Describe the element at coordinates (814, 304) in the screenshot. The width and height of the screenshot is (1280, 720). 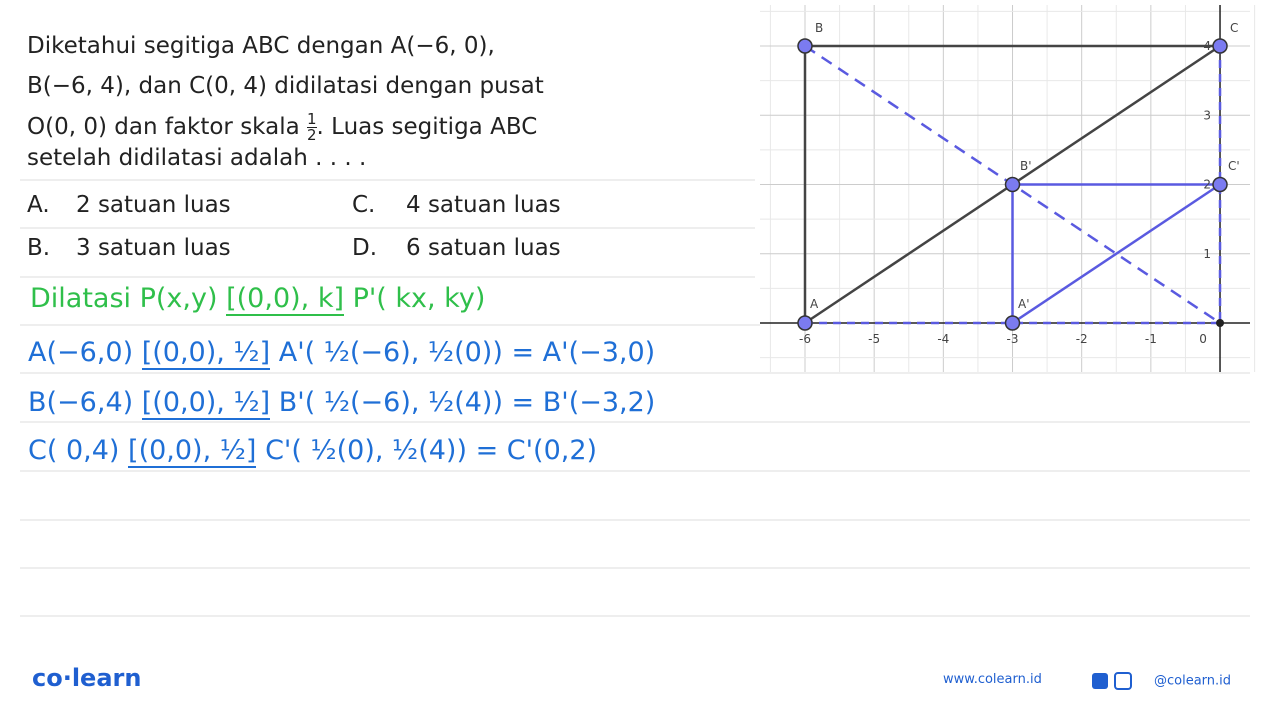
I see `point-label: A` at that location.